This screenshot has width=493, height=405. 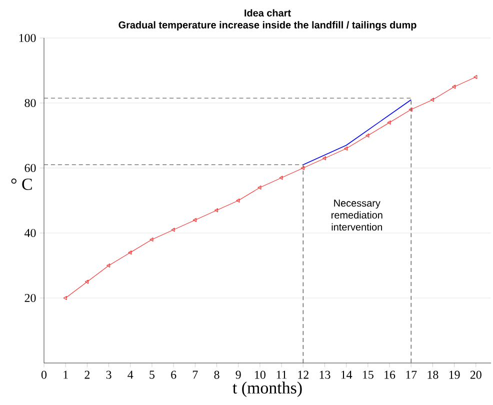 I want to click on x-tick-label: 15, so click(x=368, y=374).